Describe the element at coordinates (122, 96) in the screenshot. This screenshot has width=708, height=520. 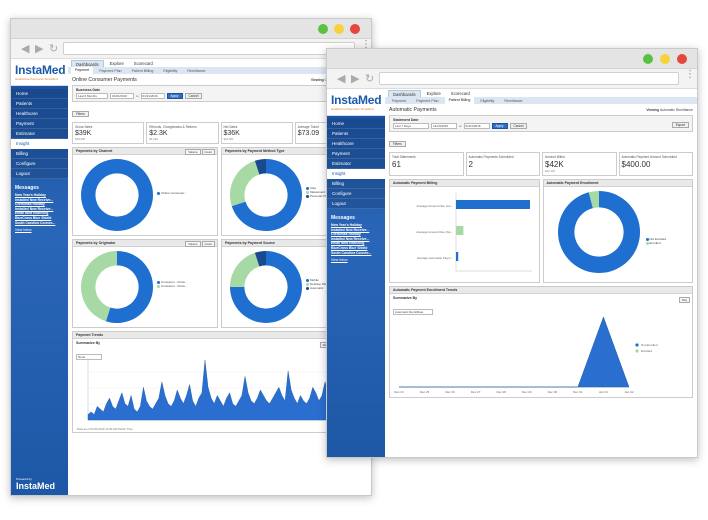
I see `from-date-field: 01/01/2016` at that location.